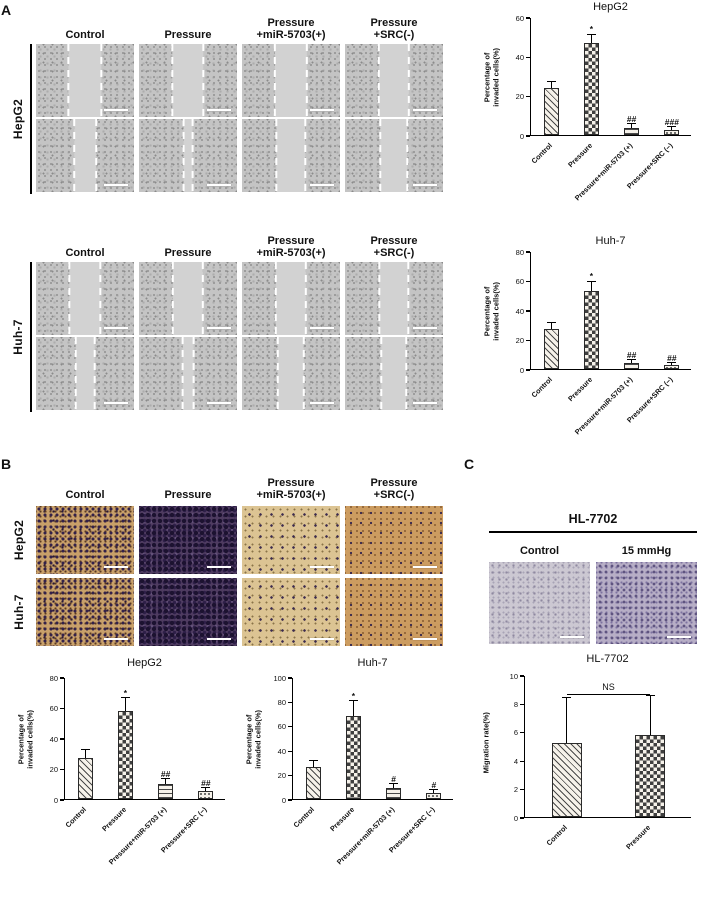 The image size is (703, 914). What do you see at coordinates (486, 743) in the screenshot?
I see `y-axis-label: Migration rate(%)` at bounding box center [486, 743].